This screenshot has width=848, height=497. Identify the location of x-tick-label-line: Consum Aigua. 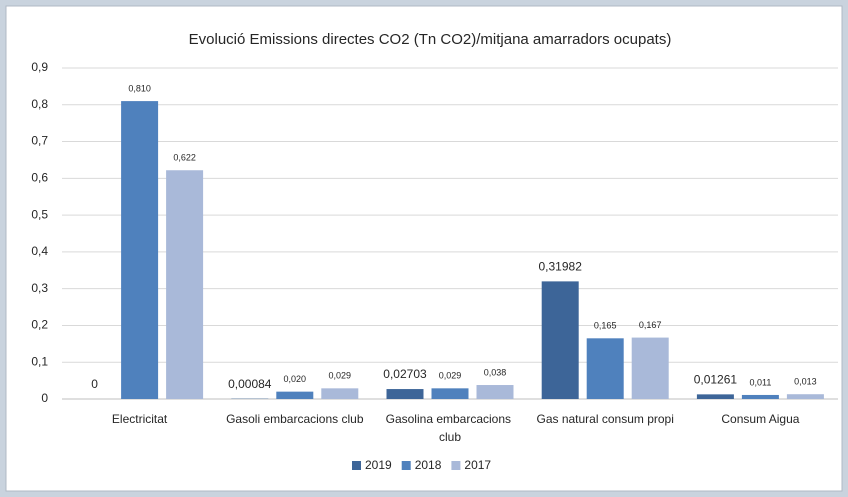
(760, 419).